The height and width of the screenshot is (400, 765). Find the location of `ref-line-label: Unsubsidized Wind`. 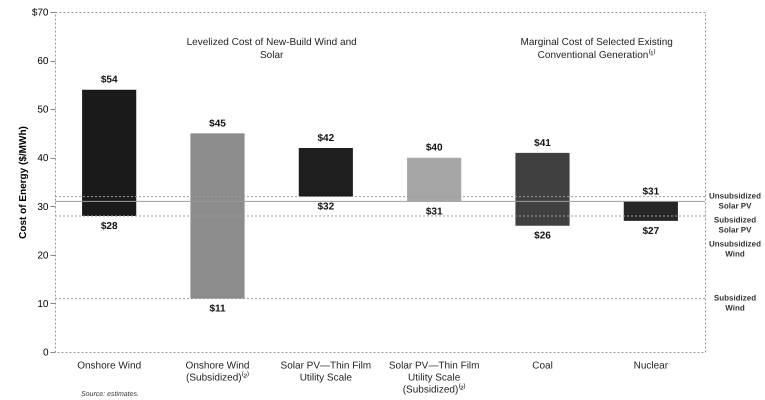

ref-line-label: Unsubsidized Wind is located at coordinates (735, 249).